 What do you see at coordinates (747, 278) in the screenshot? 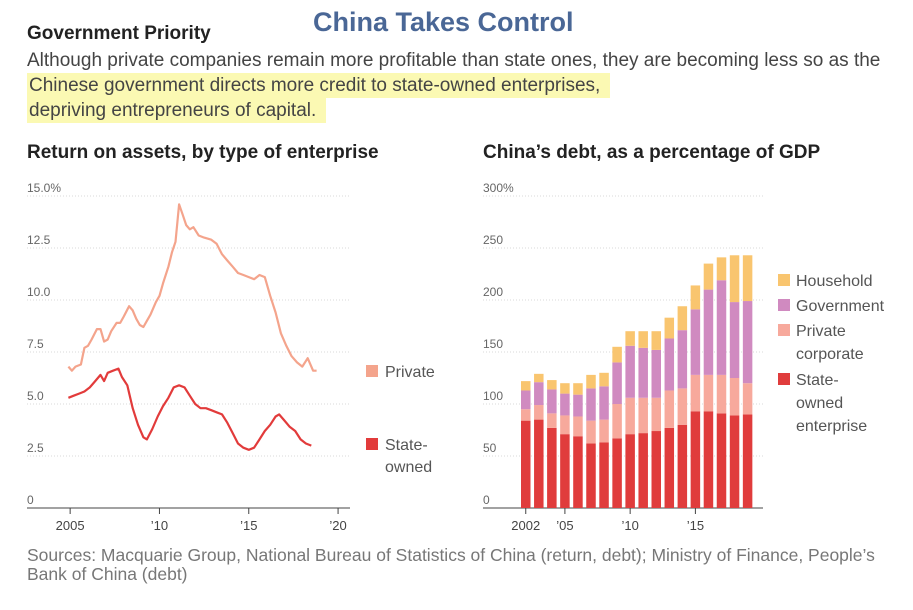
I see `debt-bar-household-2019` at bounding box center [747, 278].